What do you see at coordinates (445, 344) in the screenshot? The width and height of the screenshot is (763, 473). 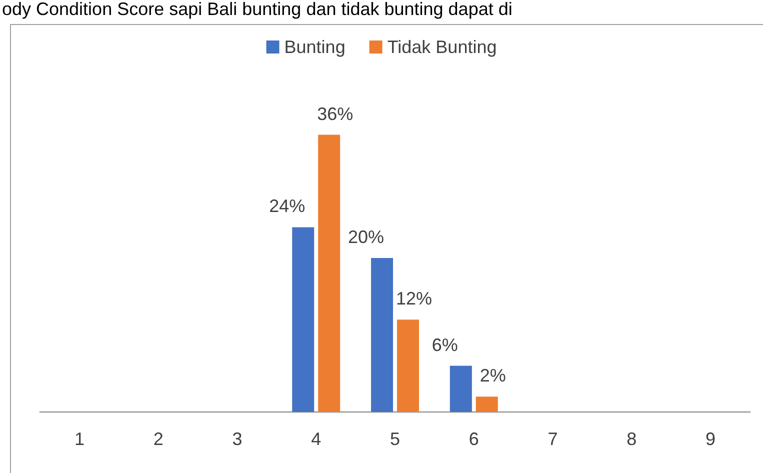 I see `data-label: 6%` at bounding box center [445, 344].